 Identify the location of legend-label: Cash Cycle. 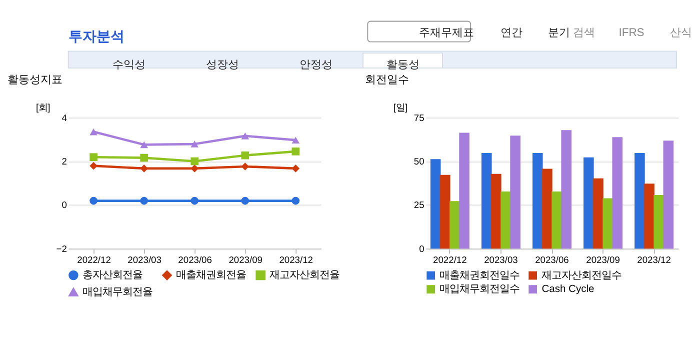
(568, 290).